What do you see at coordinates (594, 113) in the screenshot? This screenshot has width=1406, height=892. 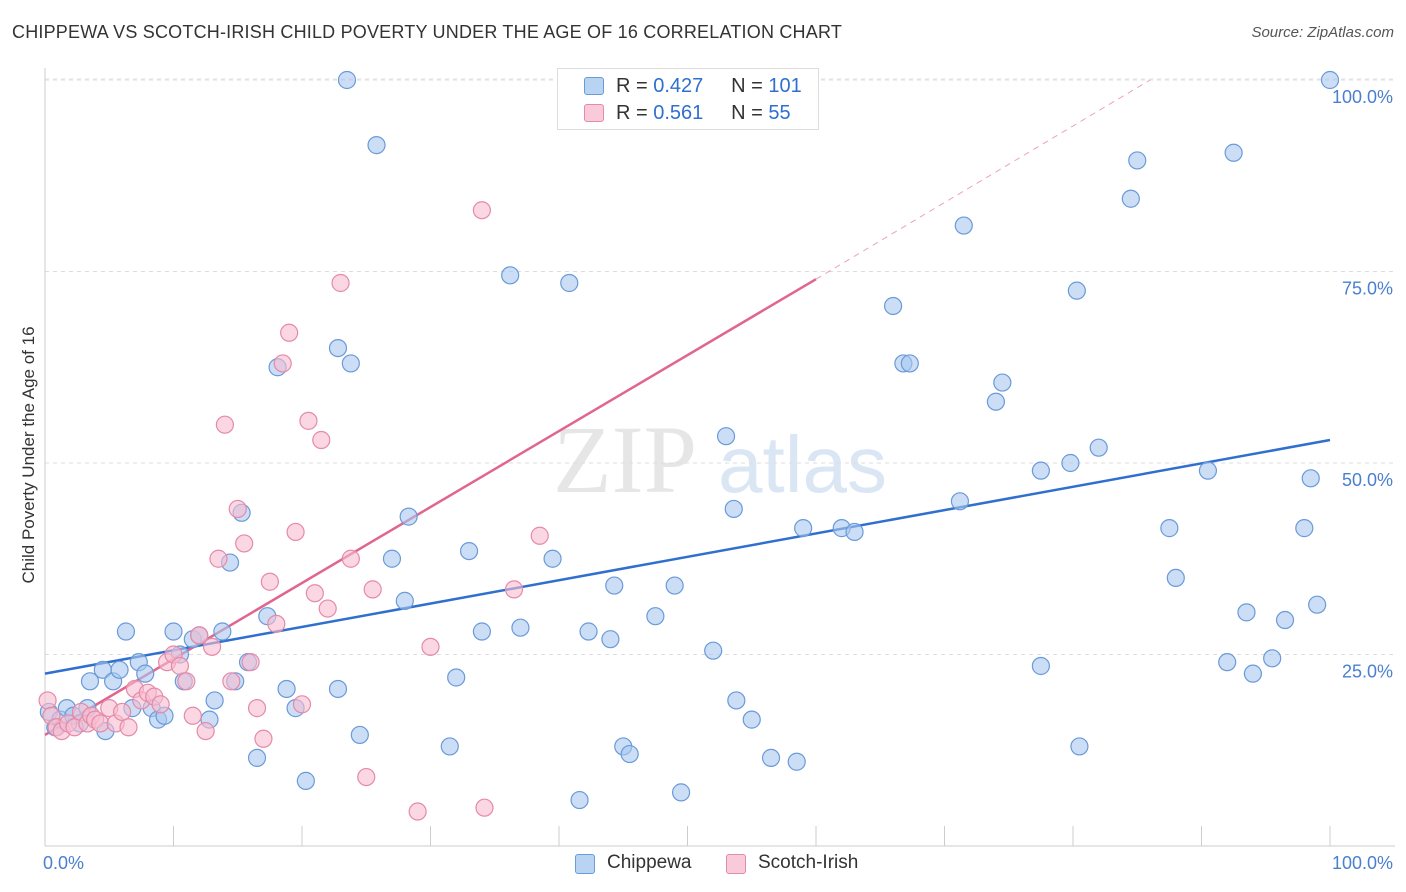 I see `scotch-irish-swatch` at bounding box center [594, 113].